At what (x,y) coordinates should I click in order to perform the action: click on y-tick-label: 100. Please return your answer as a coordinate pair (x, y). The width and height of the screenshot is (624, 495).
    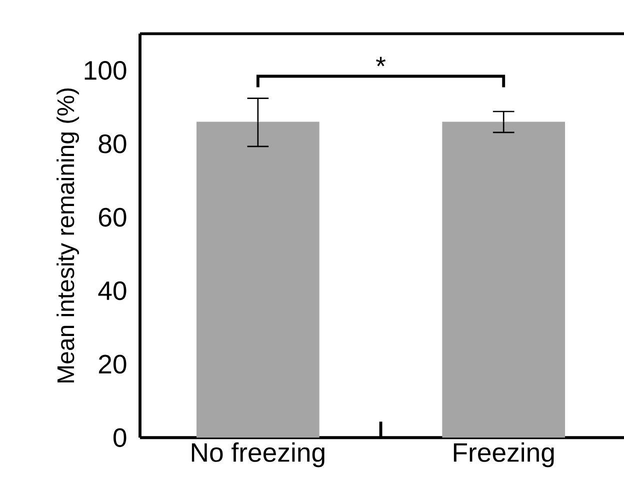
    Looking at the image, I should click on (105, 70).